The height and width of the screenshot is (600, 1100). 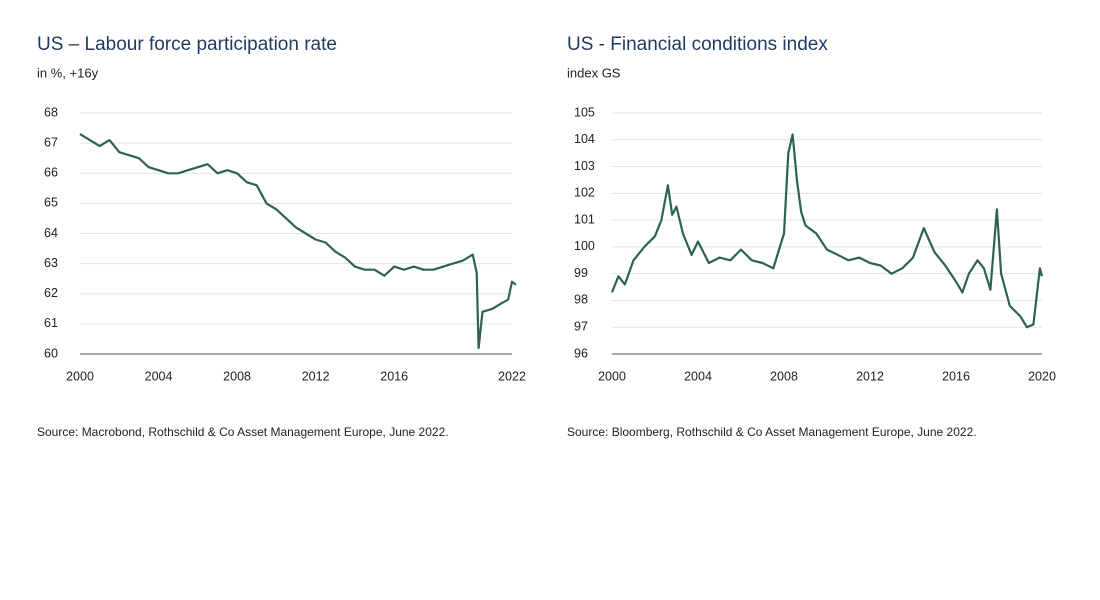 What do you see at coordinates (584, 246) in the screenshot?
I see `y-tick-label: 100` at bounding box center [584, 246].